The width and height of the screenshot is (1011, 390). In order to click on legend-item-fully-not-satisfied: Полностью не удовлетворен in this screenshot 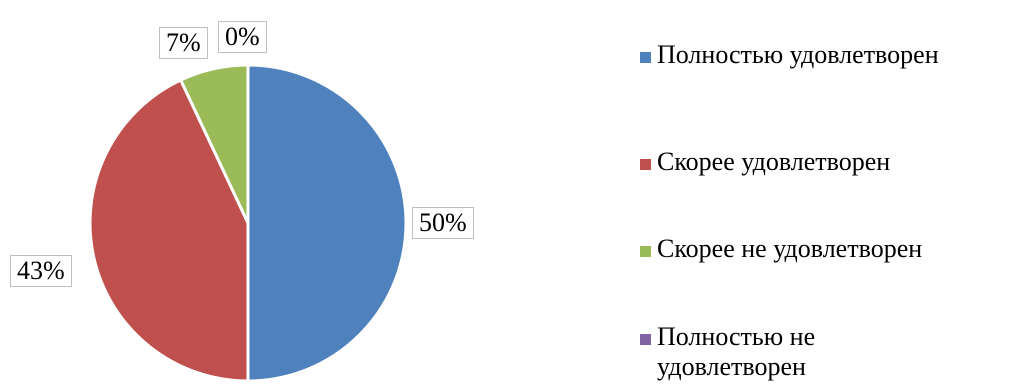, I will do `click(768, 352)`.